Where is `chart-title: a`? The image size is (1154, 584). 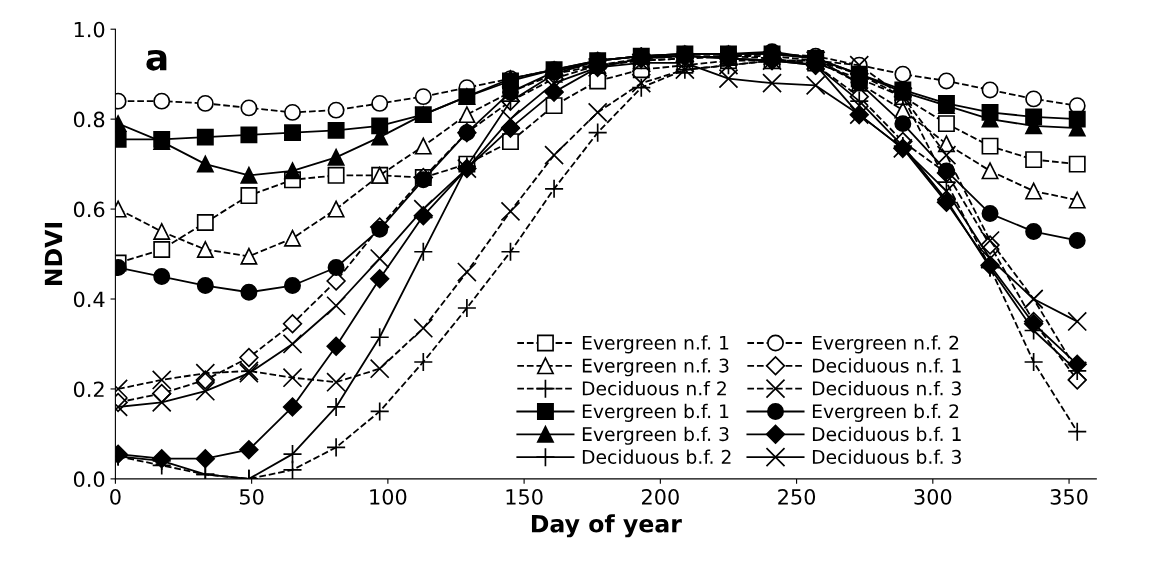
chart-title: a is located at coordinates (156, 60).